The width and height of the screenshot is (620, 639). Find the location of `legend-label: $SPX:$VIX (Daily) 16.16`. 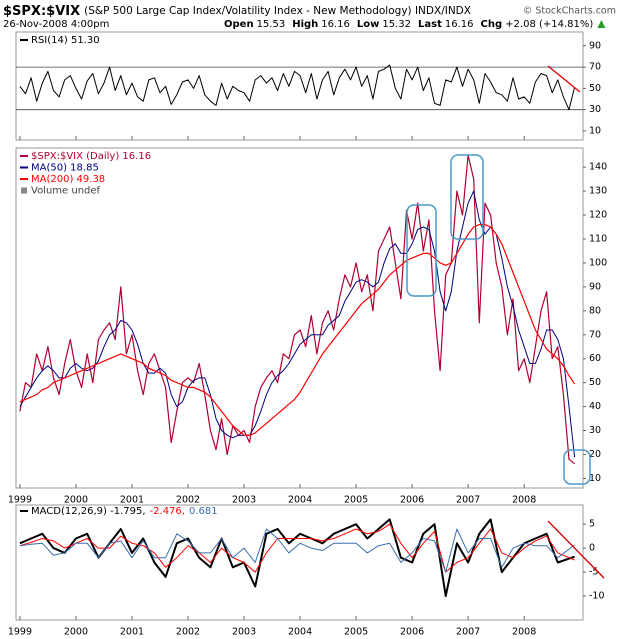

legend-label: $SPX:$VIX (Daily) 16.16 is located at coordinates (91, 156).